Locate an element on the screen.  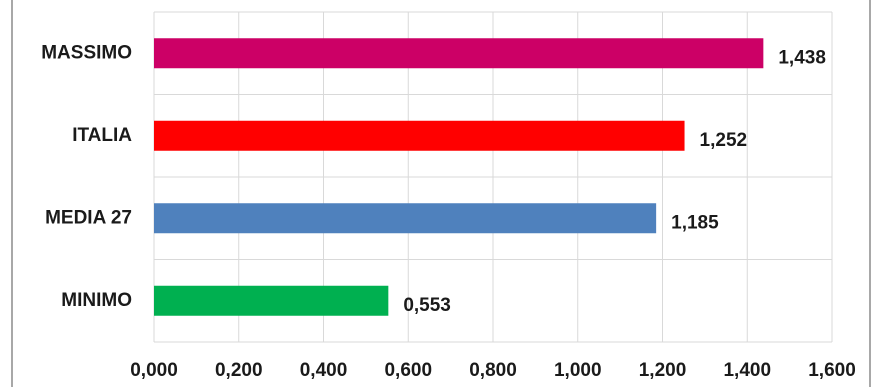
x-tick-label: 0,200 is located at coordinates (239, 370).